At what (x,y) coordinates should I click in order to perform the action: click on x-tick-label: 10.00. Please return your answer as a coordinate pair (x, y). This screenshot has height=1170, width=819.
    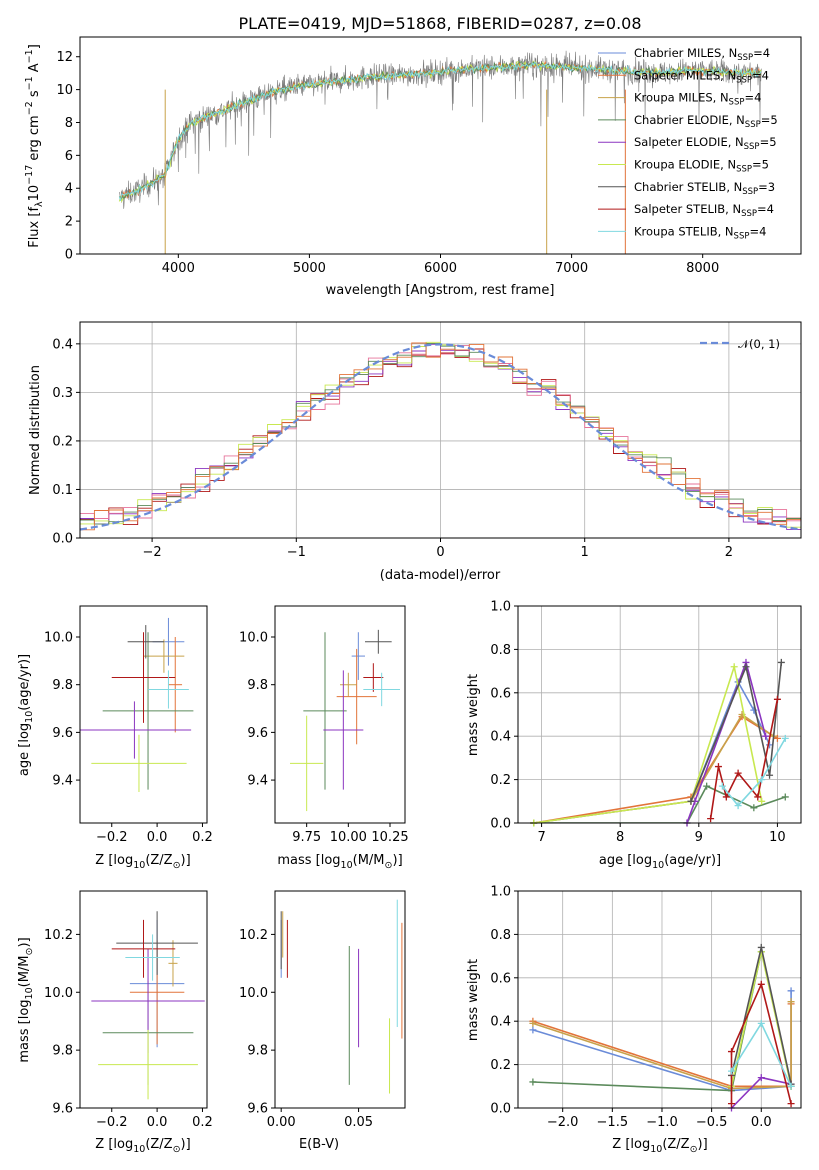
    Looking at the image, I should click on (348, 837).